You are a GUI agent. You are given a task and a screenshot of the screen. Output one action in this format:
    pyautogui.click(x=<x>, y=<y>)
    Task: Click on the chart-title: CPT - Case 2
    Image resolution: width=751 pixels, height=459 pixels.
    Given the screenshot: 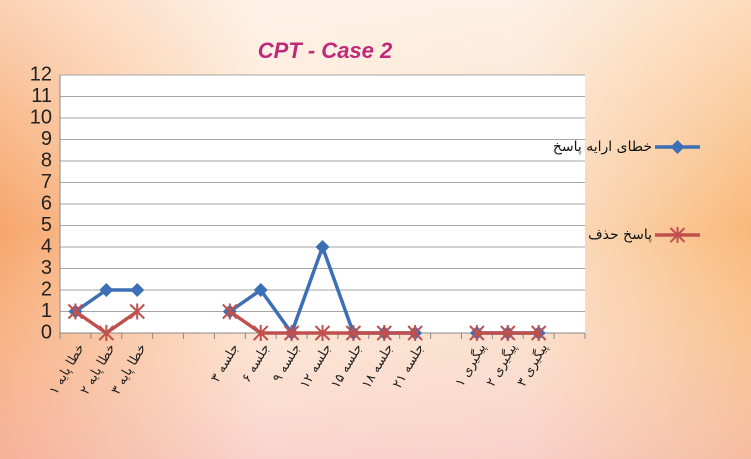 What is the action you would take?
    pyautogui.click(x=325, y=50)
    